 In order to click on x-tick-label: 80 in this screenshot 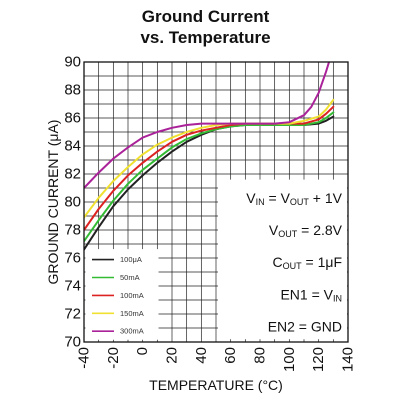, I will do `click(260, 355)`.